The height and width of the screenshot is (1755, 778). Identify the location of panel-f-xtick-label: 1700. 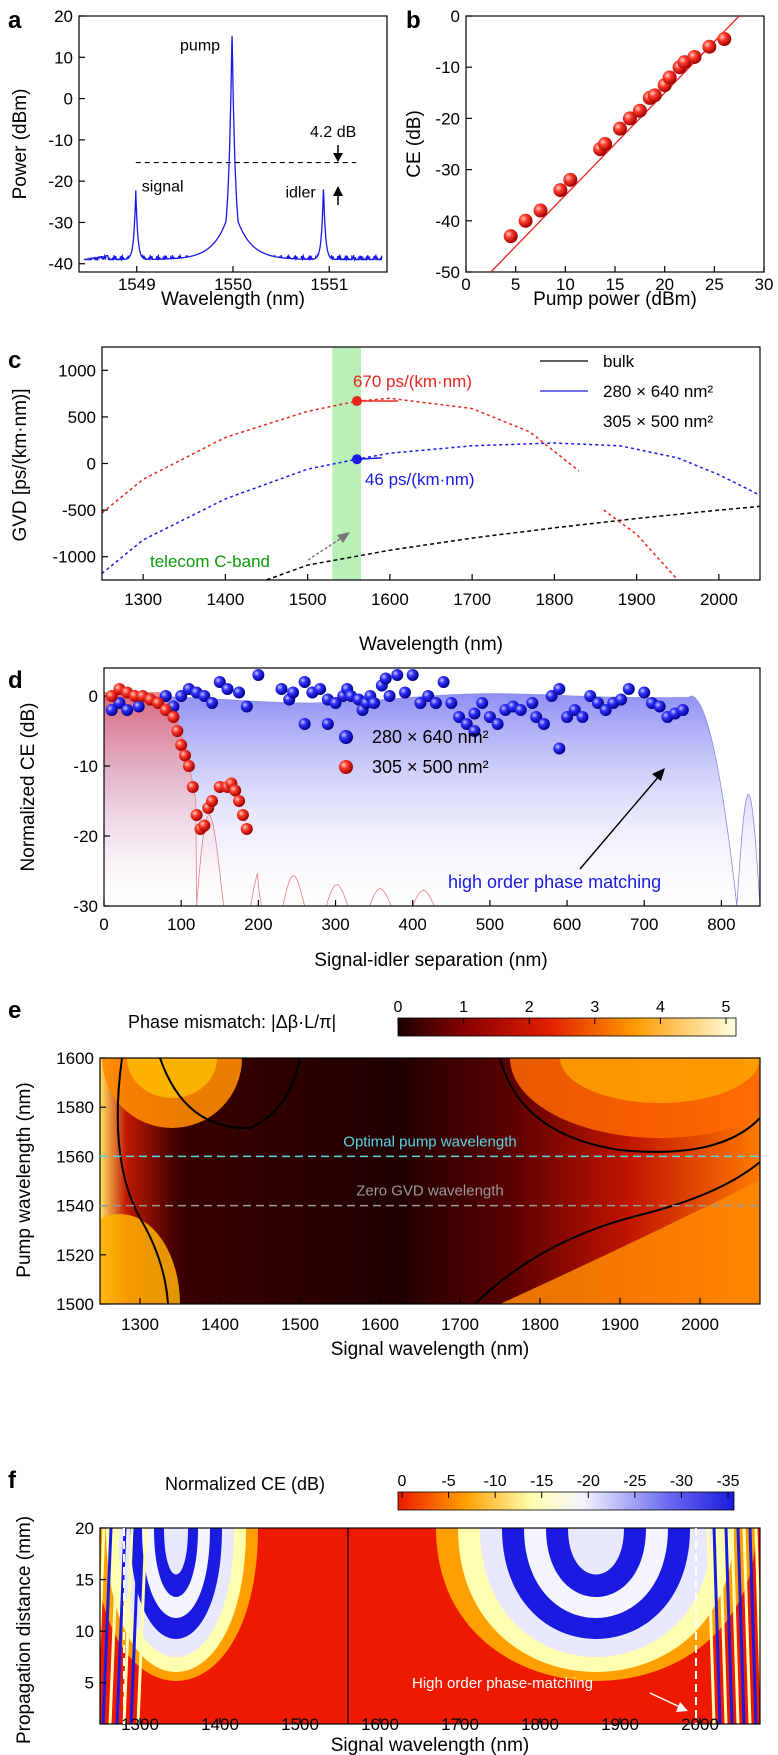
(460, 1724).